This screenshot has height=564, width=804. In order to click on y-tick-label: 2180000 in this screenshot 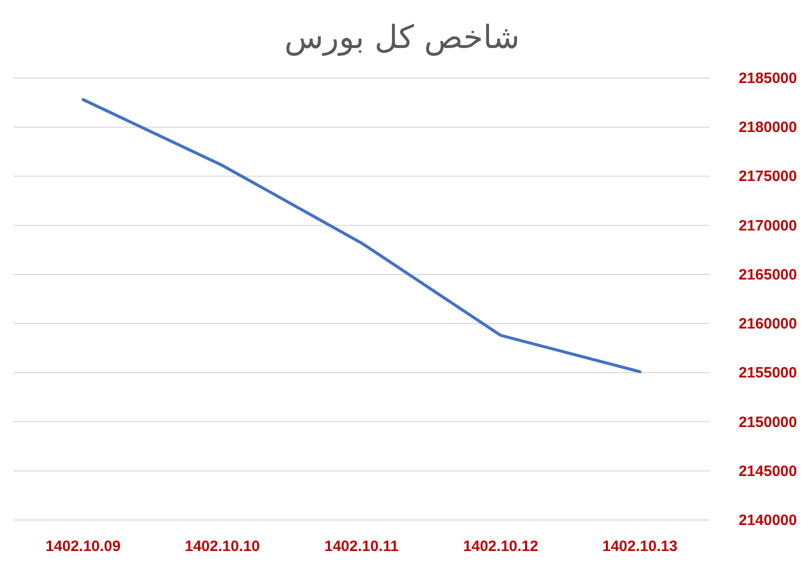, I will do `click(767, 127)`.